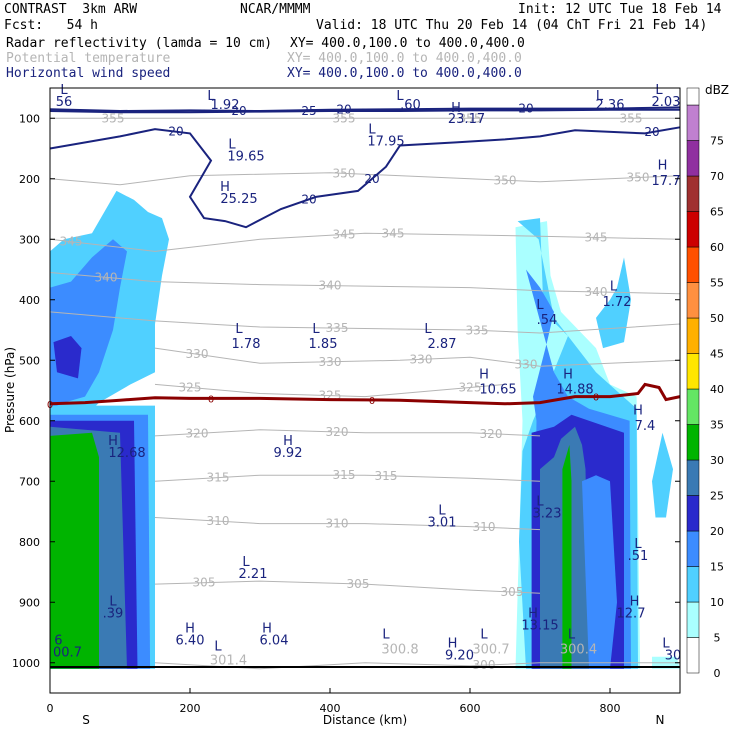 Image resolution: width=740 pixels, height=740 pixels. I want to click on wind-label-20-1-2: 20, so click(525, 109).